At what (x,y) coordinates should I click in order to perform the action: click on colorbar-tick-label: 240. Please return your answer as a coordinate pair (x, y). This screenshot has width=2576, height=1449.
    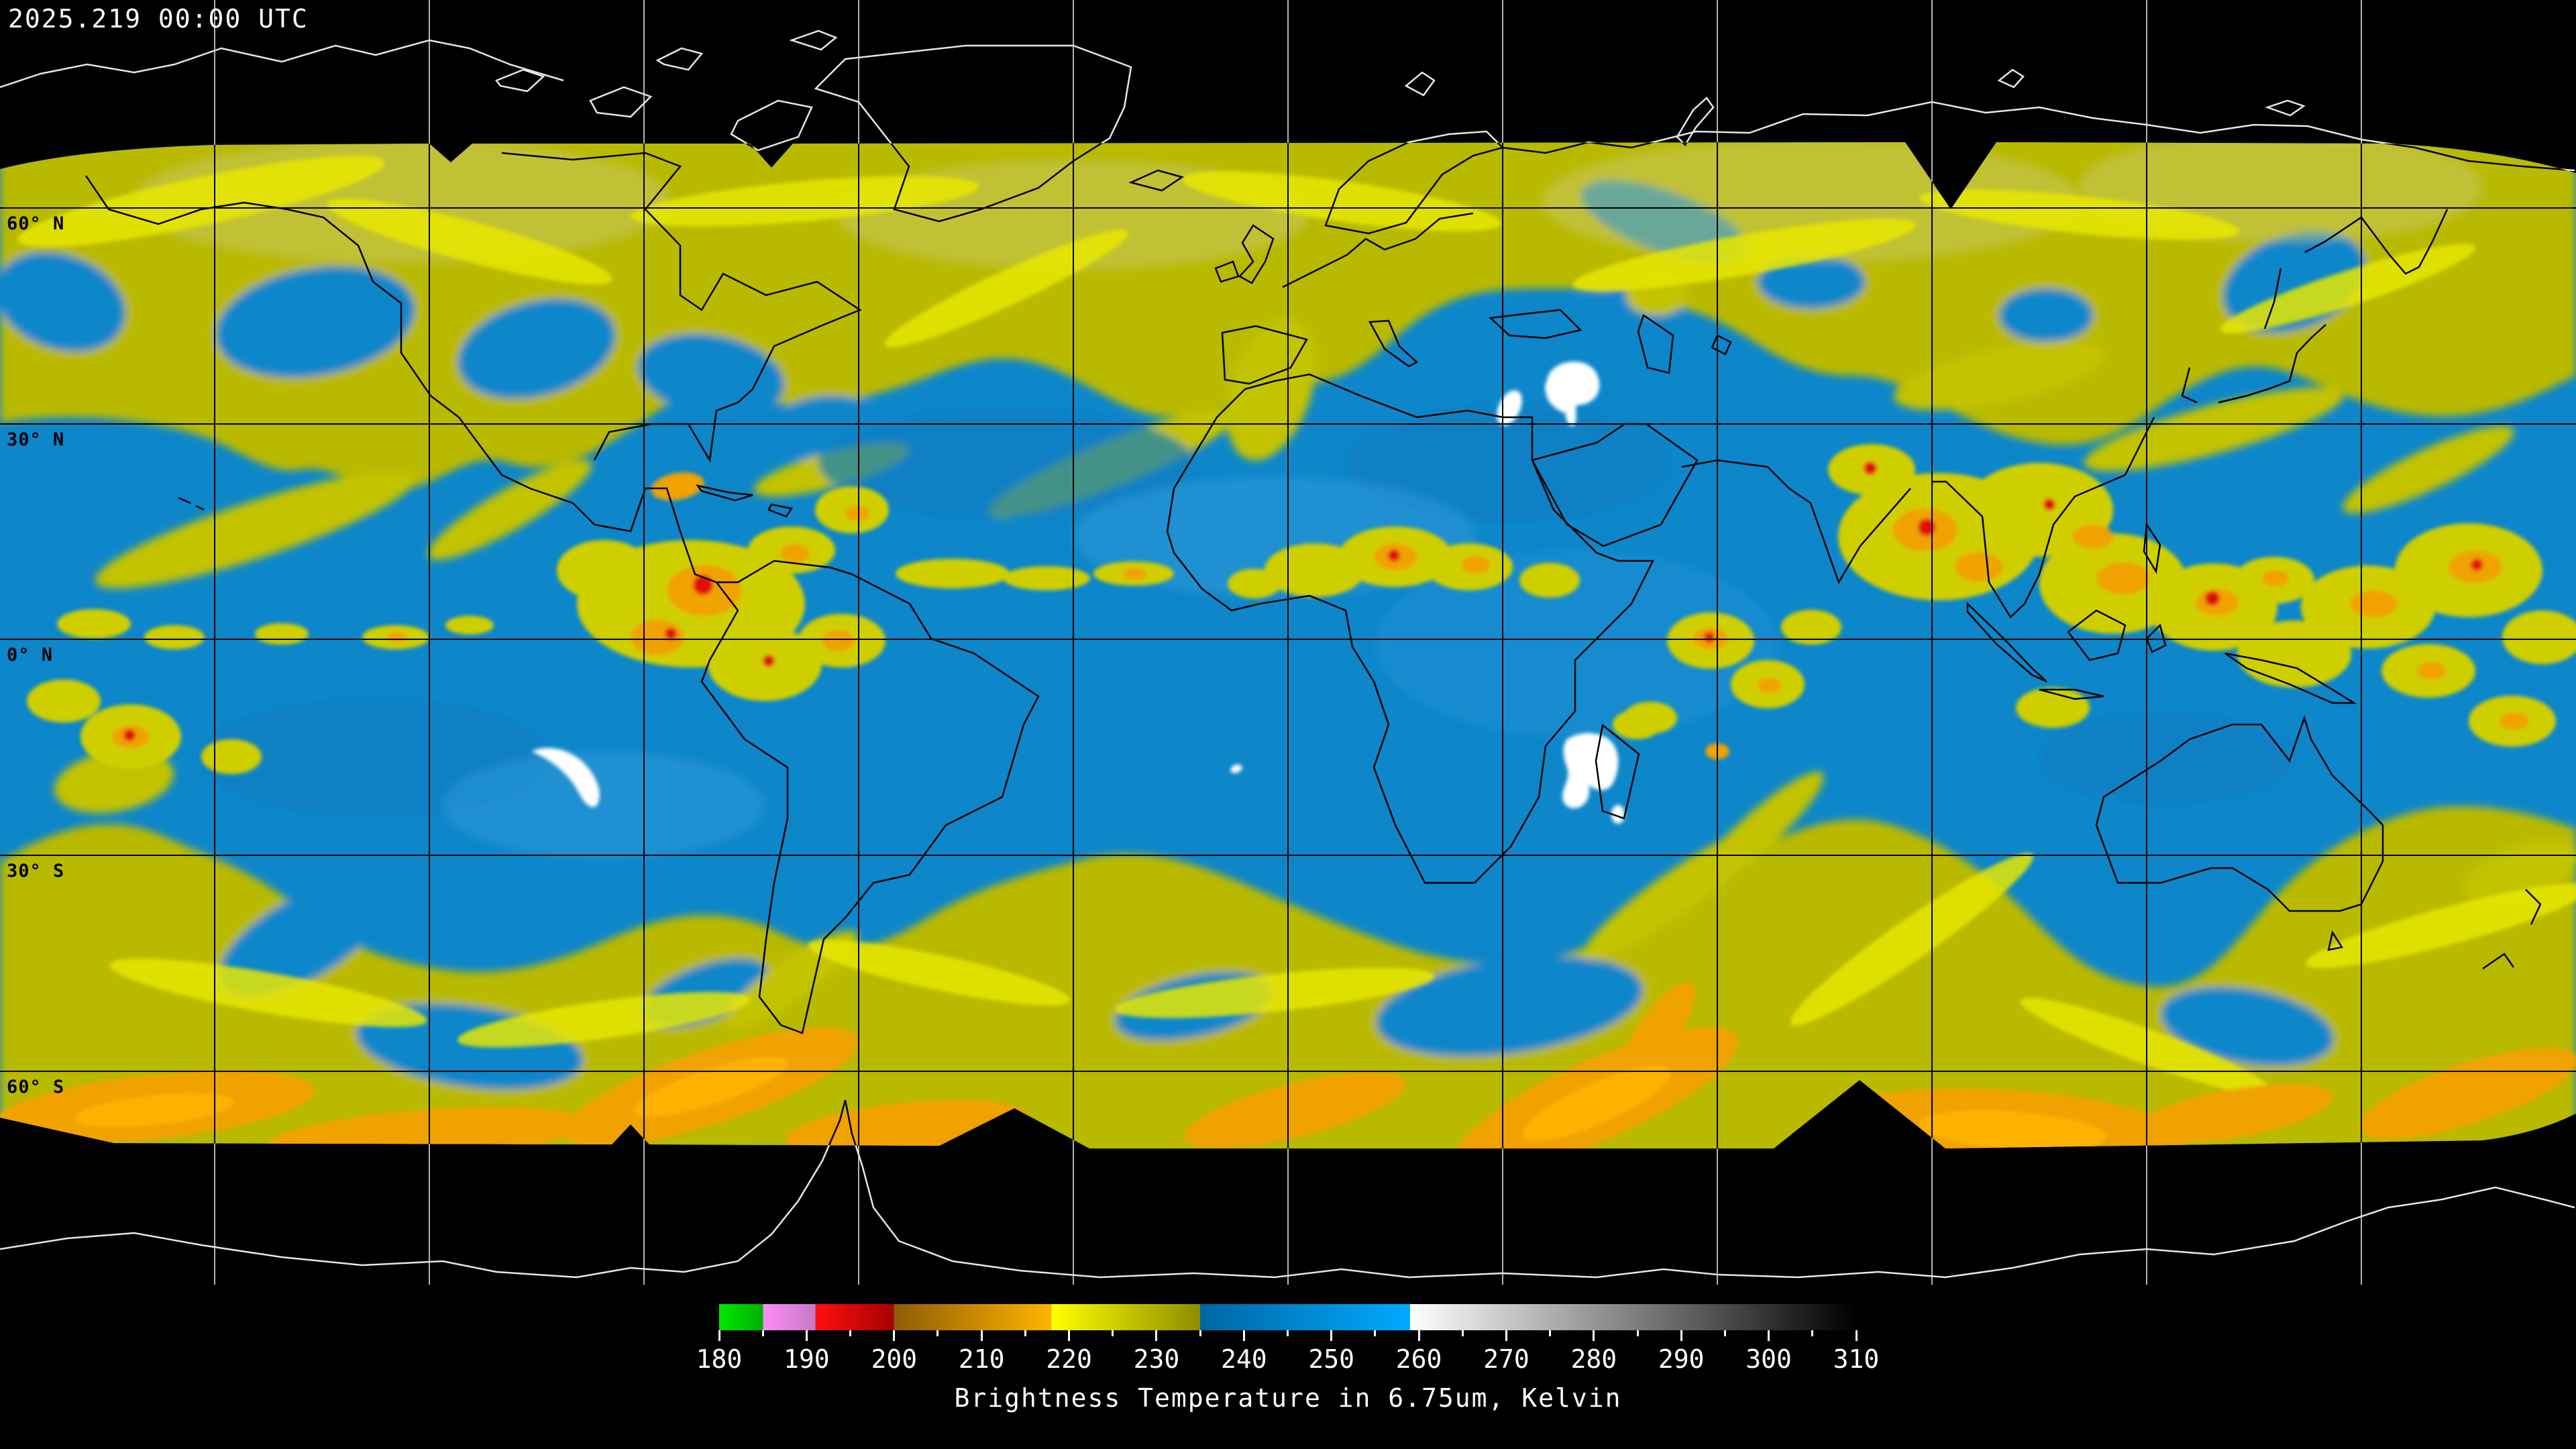
    Looking at the image, I should click on (1243, 1359).